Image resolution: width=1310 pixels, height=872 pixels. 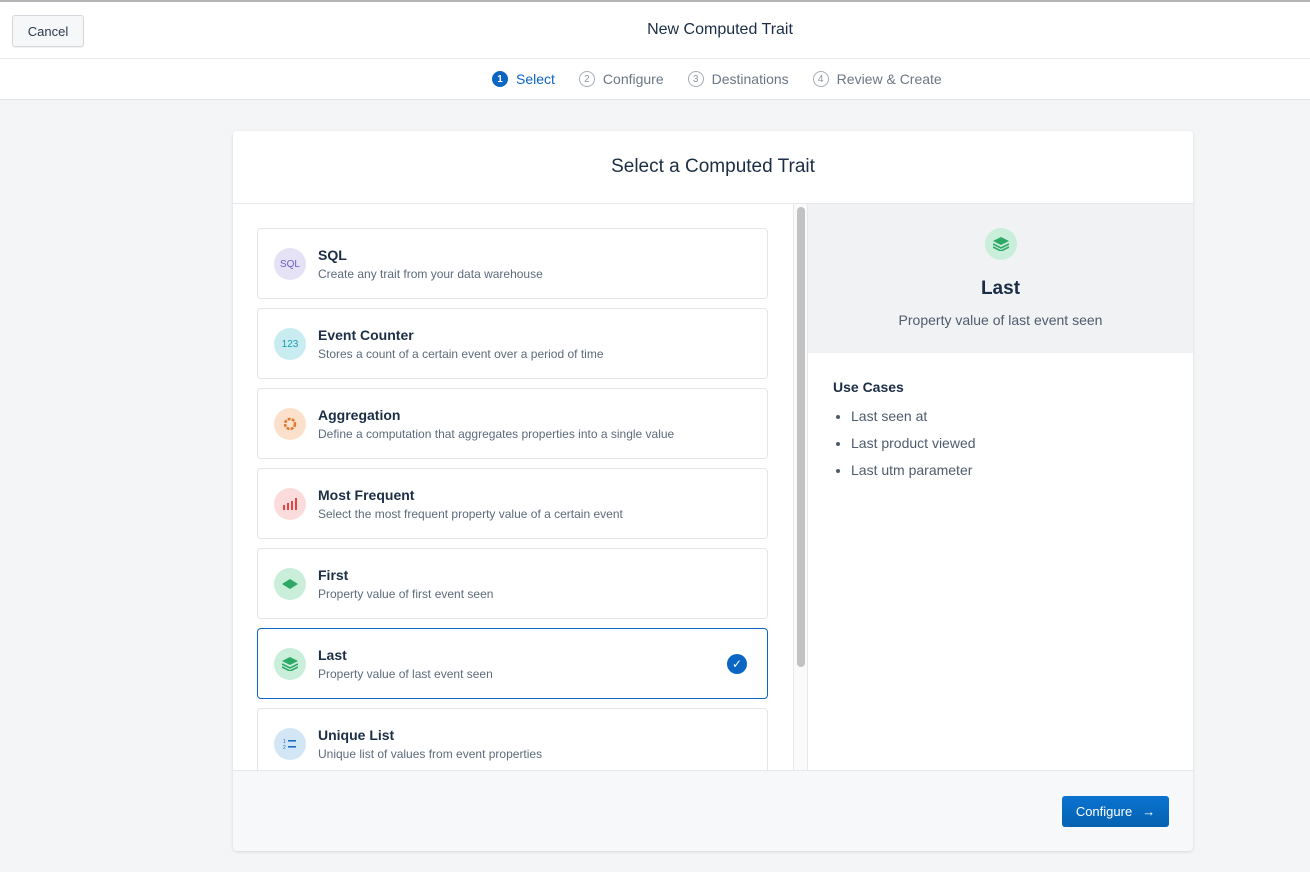 I want to click on step-configure: 2 Configure, so click(x=621, y=79).